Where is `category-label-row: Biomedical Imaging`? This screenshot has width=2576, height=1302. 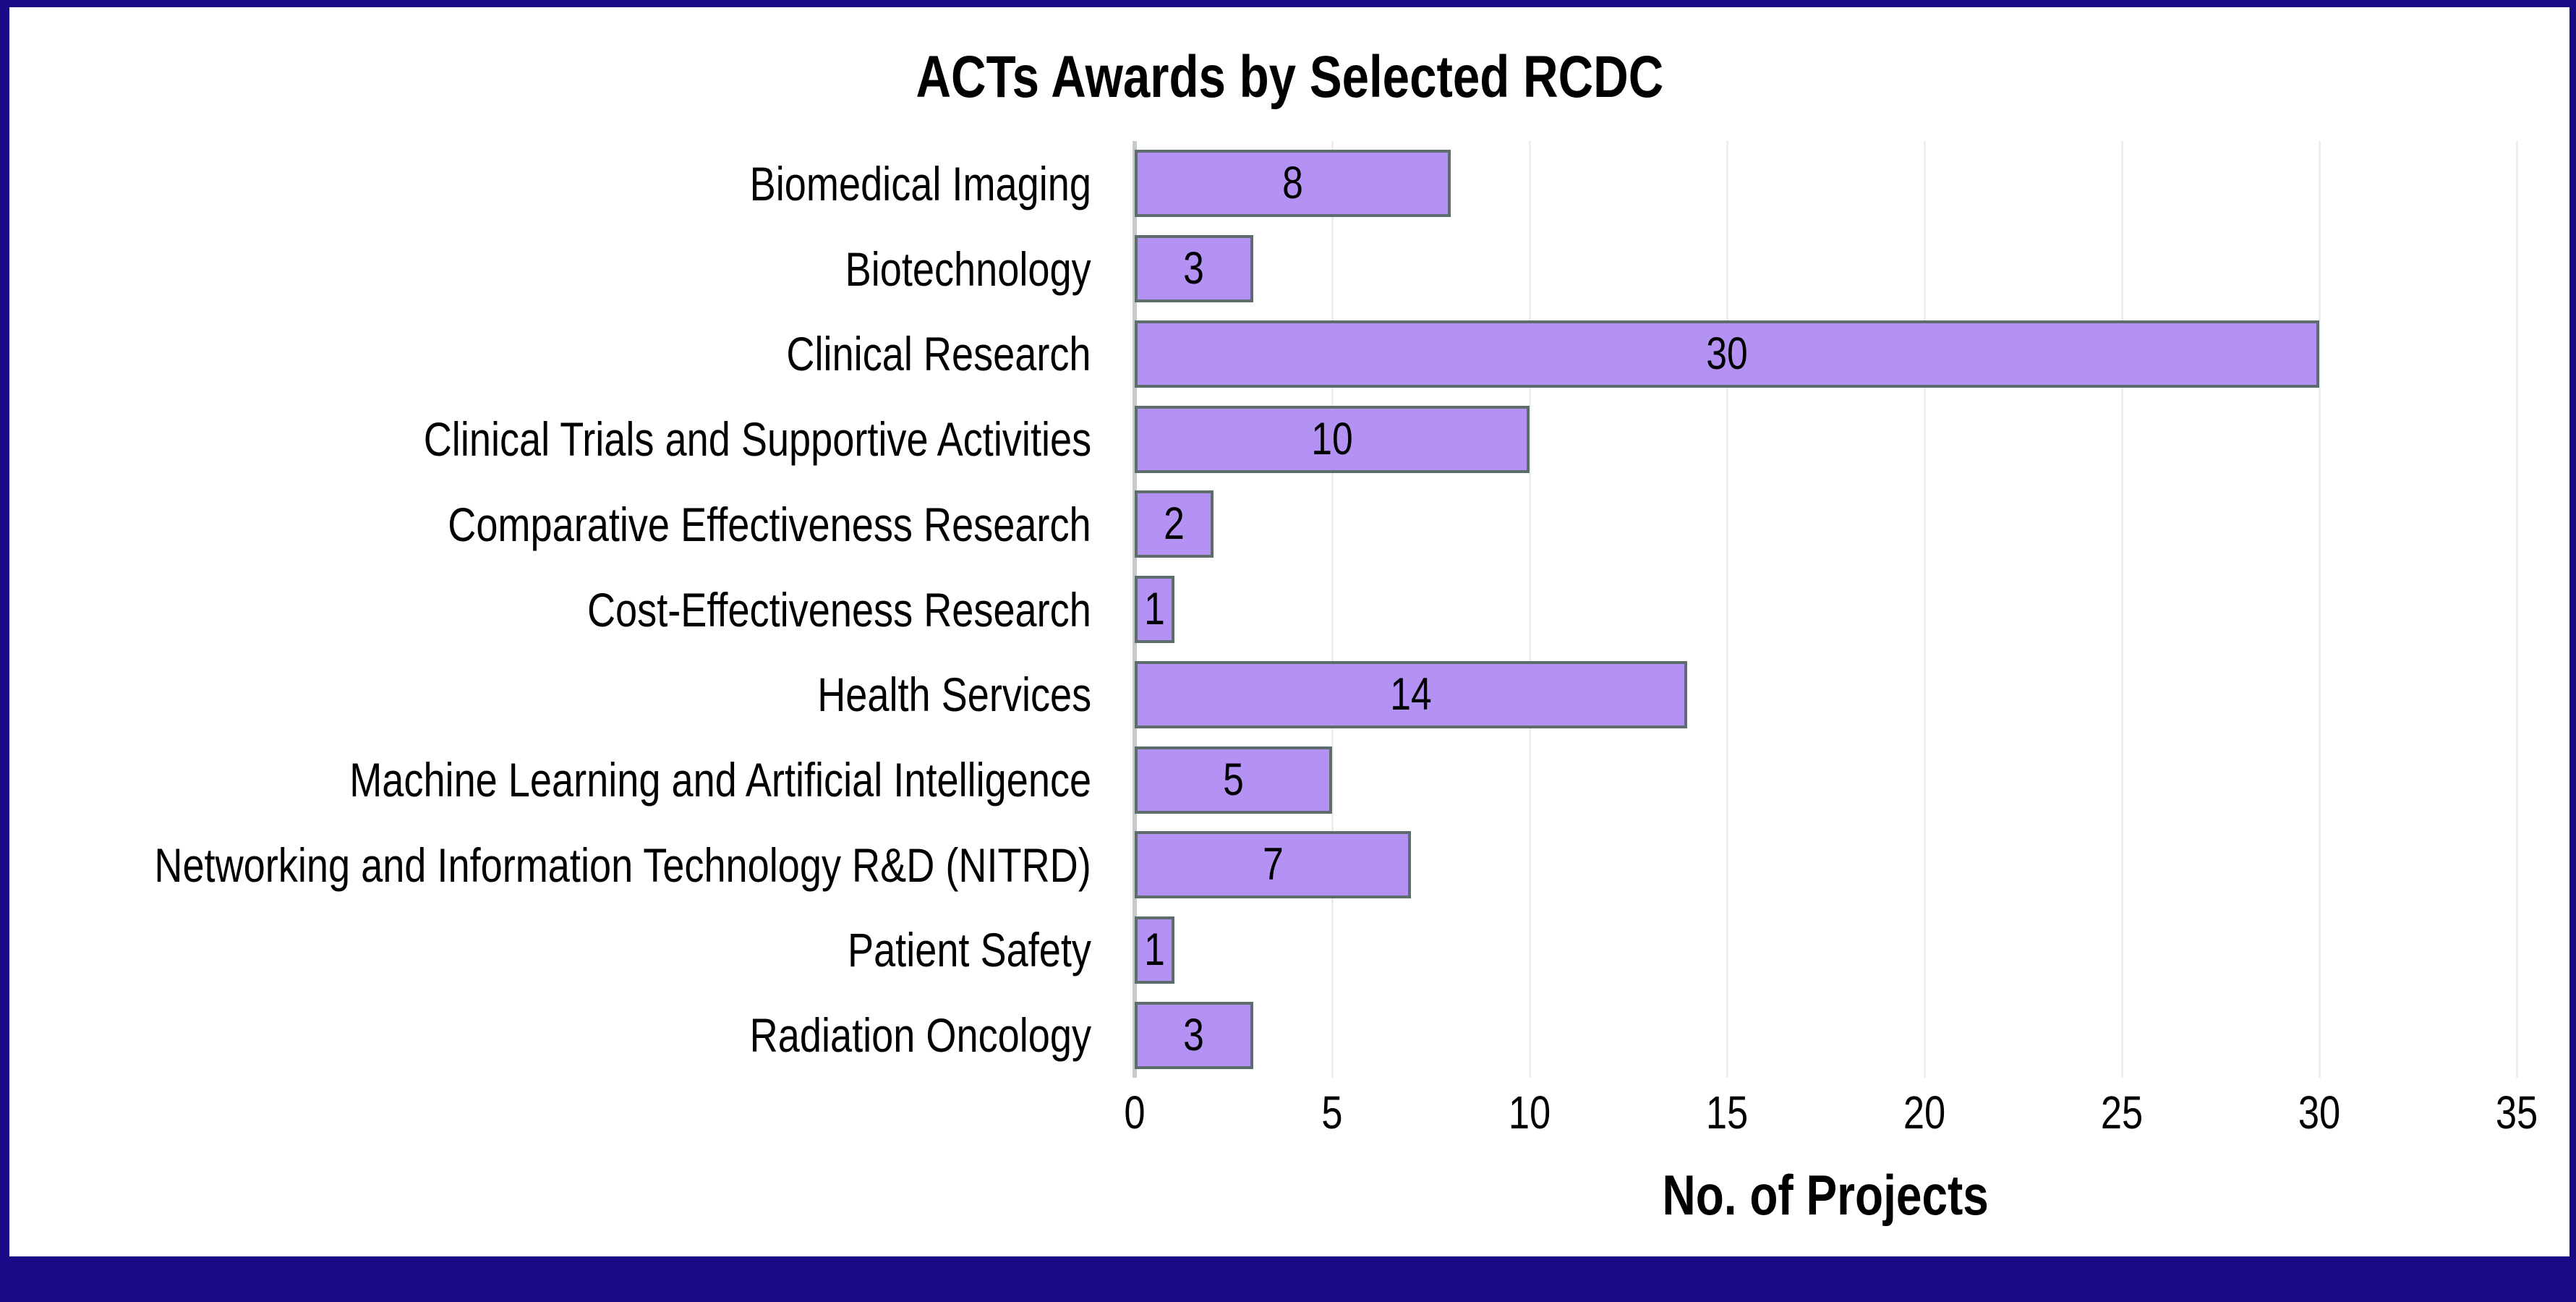
category-label-row: Biomedical Imaging is located at coordinates (560, 184).